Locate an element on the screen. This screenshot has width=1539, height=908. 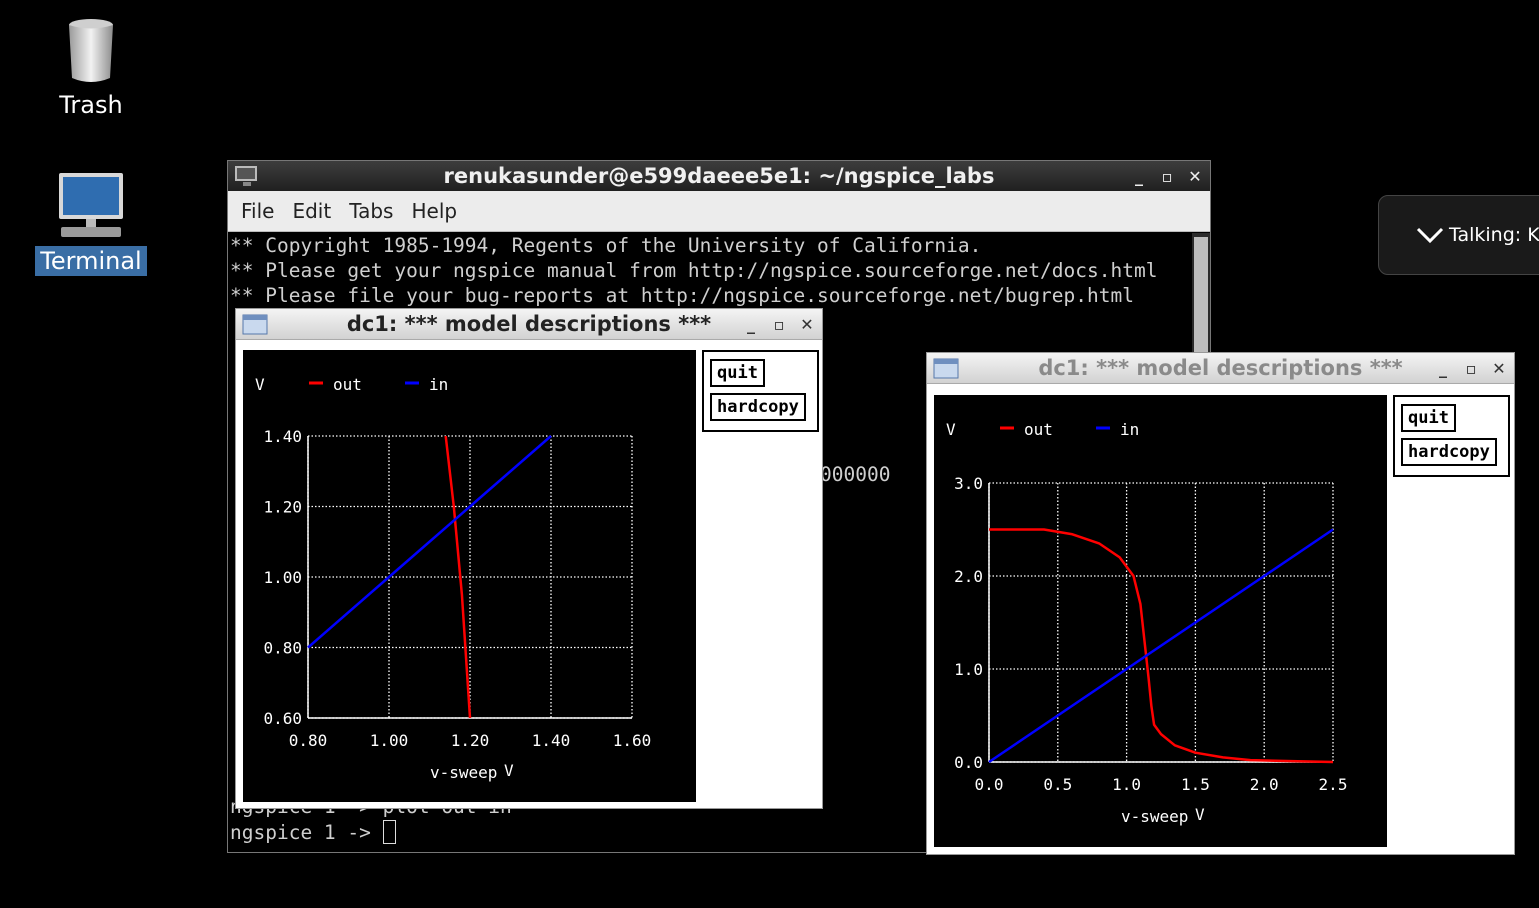
y-tick-label: 1.20 is located at coordinates (282, 507).